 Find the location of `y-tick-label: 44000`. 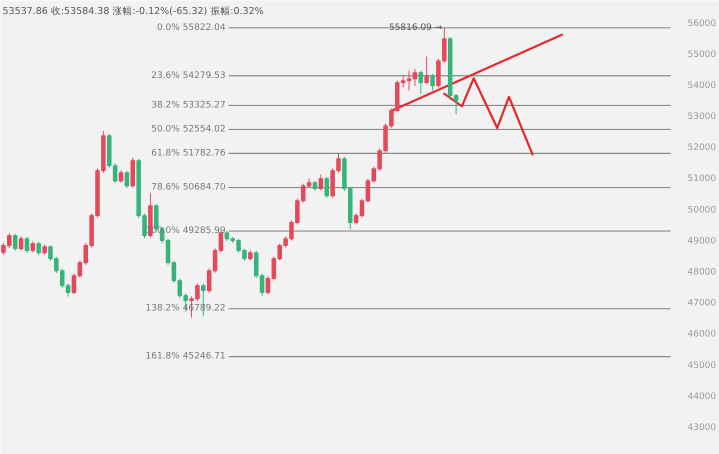

y-tick-label: 44000 is located at coordinates (702, 397).